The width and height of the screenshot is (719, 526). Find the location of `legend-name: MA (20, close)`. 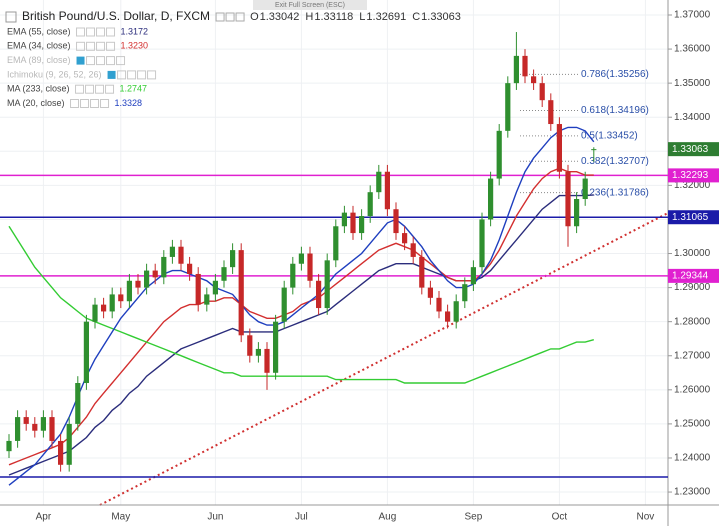

legend-name: MA (20, close) is located at coordinates (36, 103).